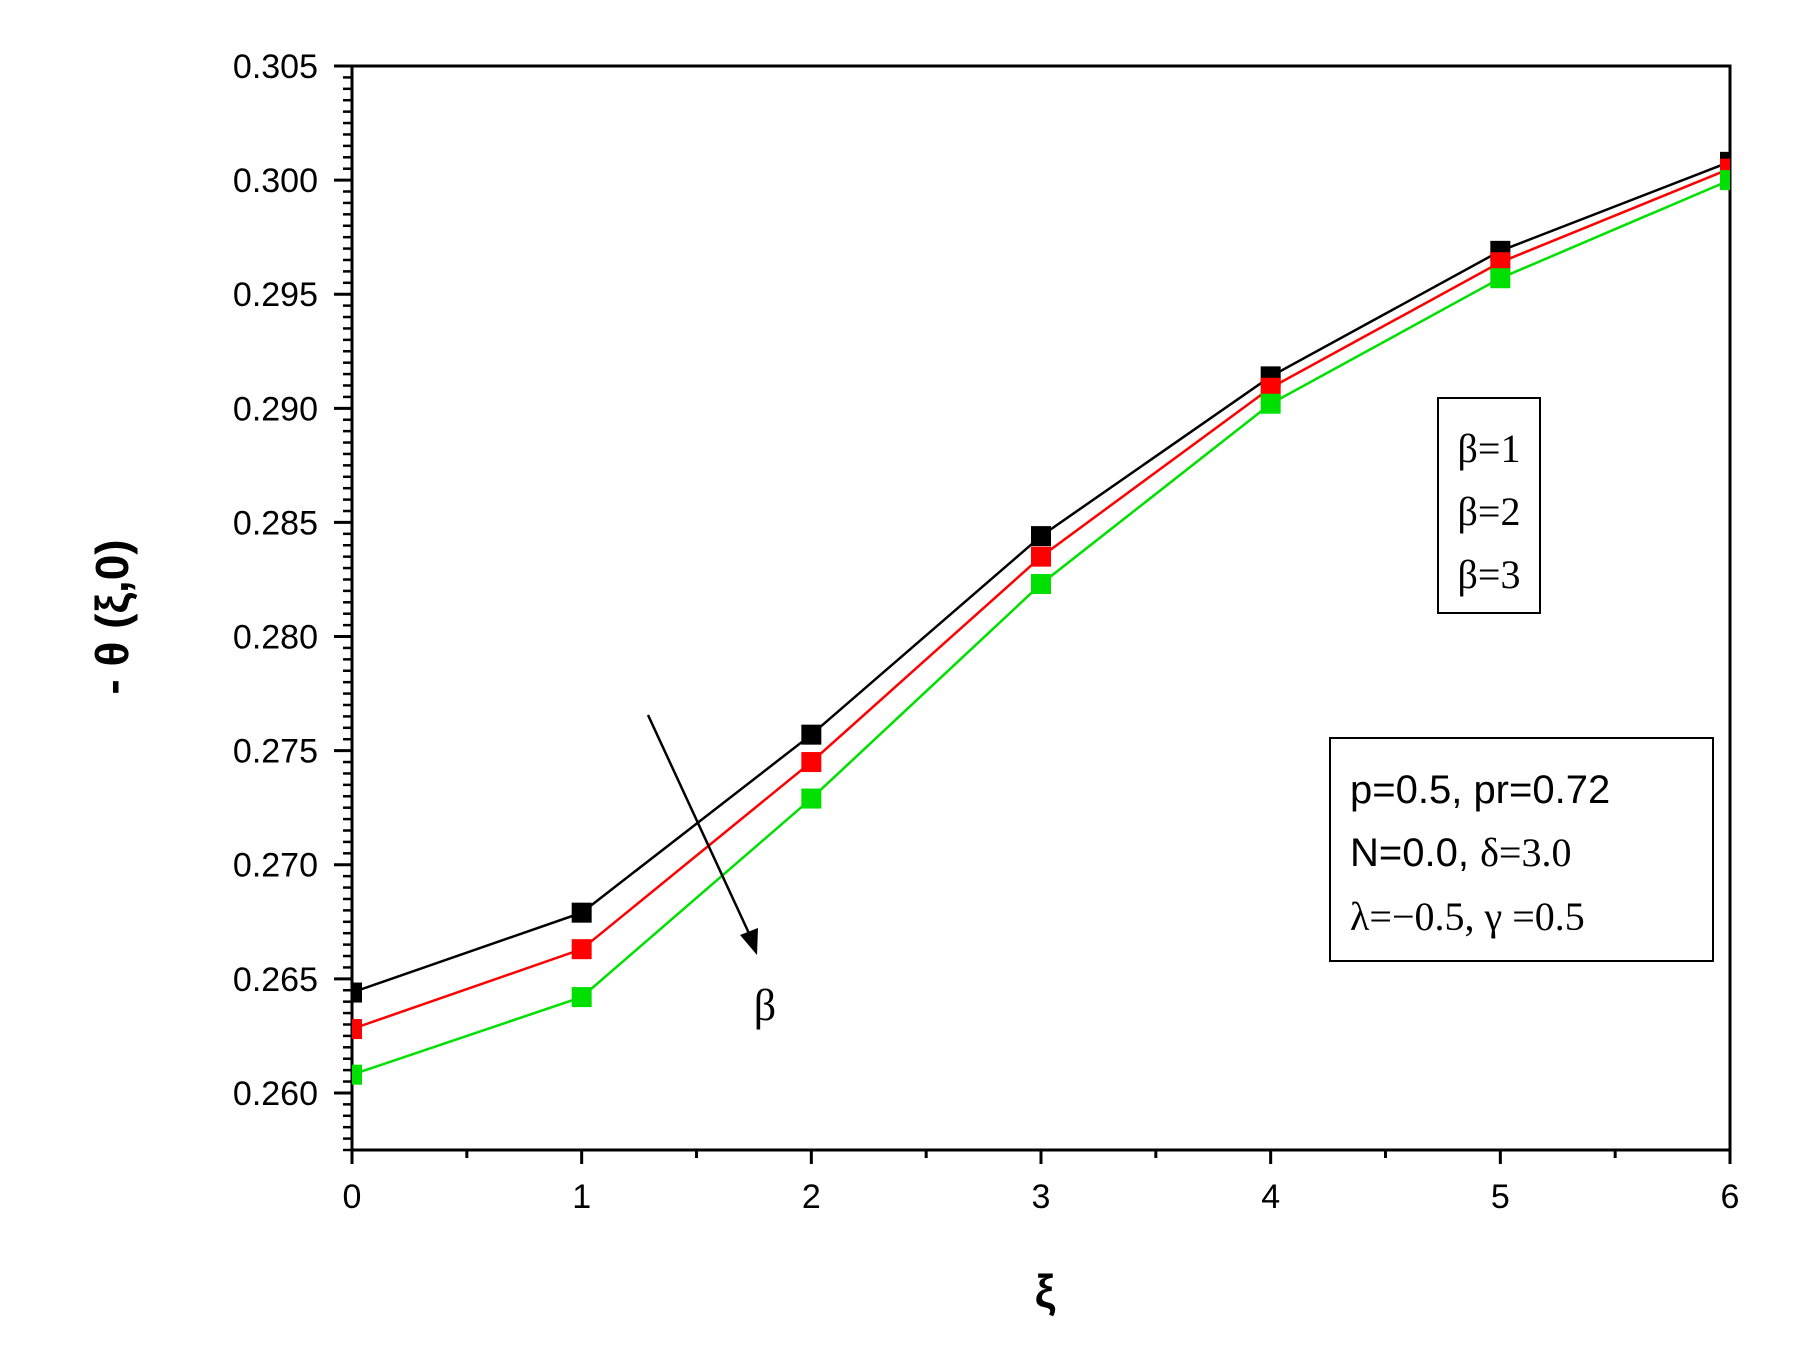 This screenshot has height=1346, width=1797. I want to click on legend-entry-3: β=3, so click(1489, 574).